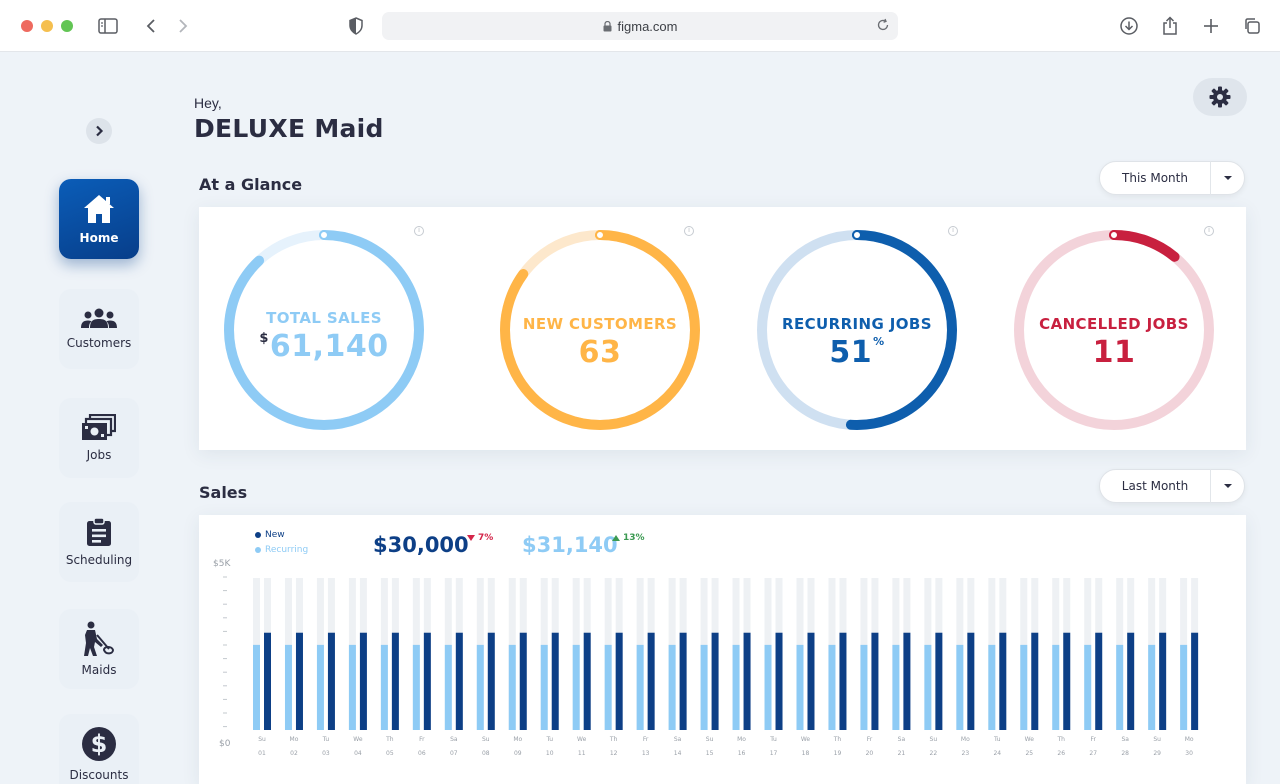  Describe the element at coordinates (902, 753) in the screenshot. I see `x-tick-date: 21` at that location.